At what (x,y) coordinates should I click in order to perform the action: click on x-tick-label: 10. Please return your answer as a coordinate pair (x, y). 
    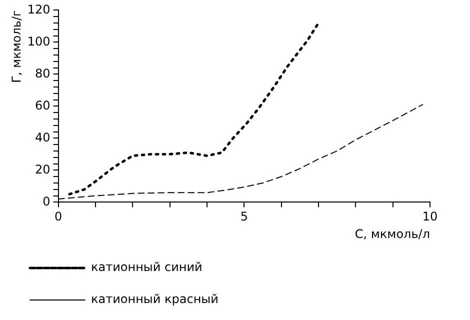
    Looking at the image, I should click on (430, 217).